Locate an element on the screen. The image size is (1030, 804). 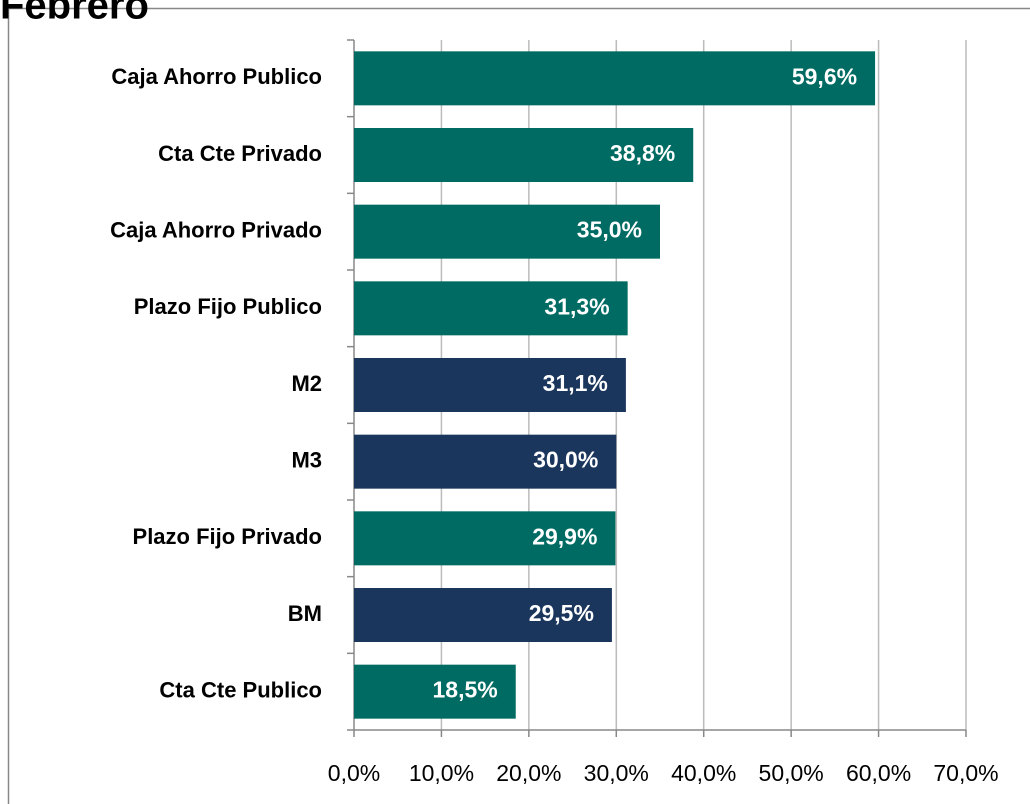
x-tick-label: 20,0% is located at coordinates (528, 773).